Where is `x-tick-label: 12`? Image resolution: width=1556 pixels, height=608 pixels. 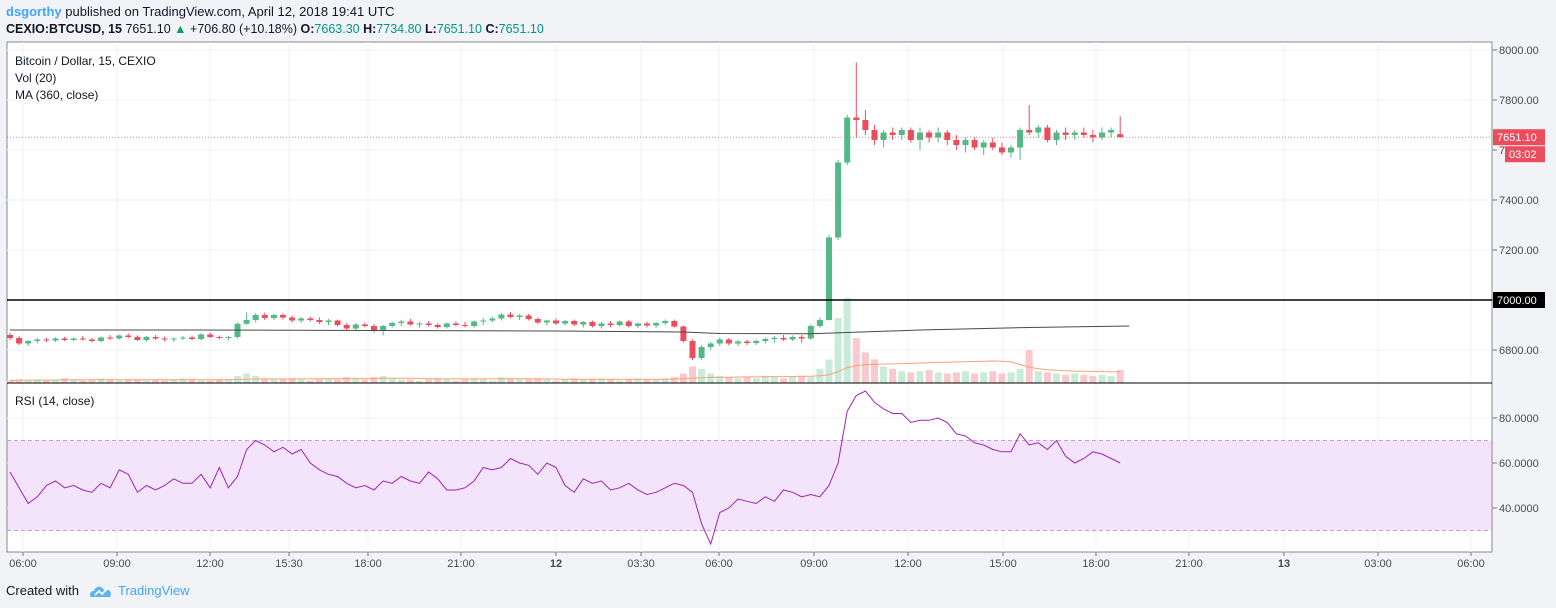
x-tick-label: 12 is located at coordinates (556, 564).